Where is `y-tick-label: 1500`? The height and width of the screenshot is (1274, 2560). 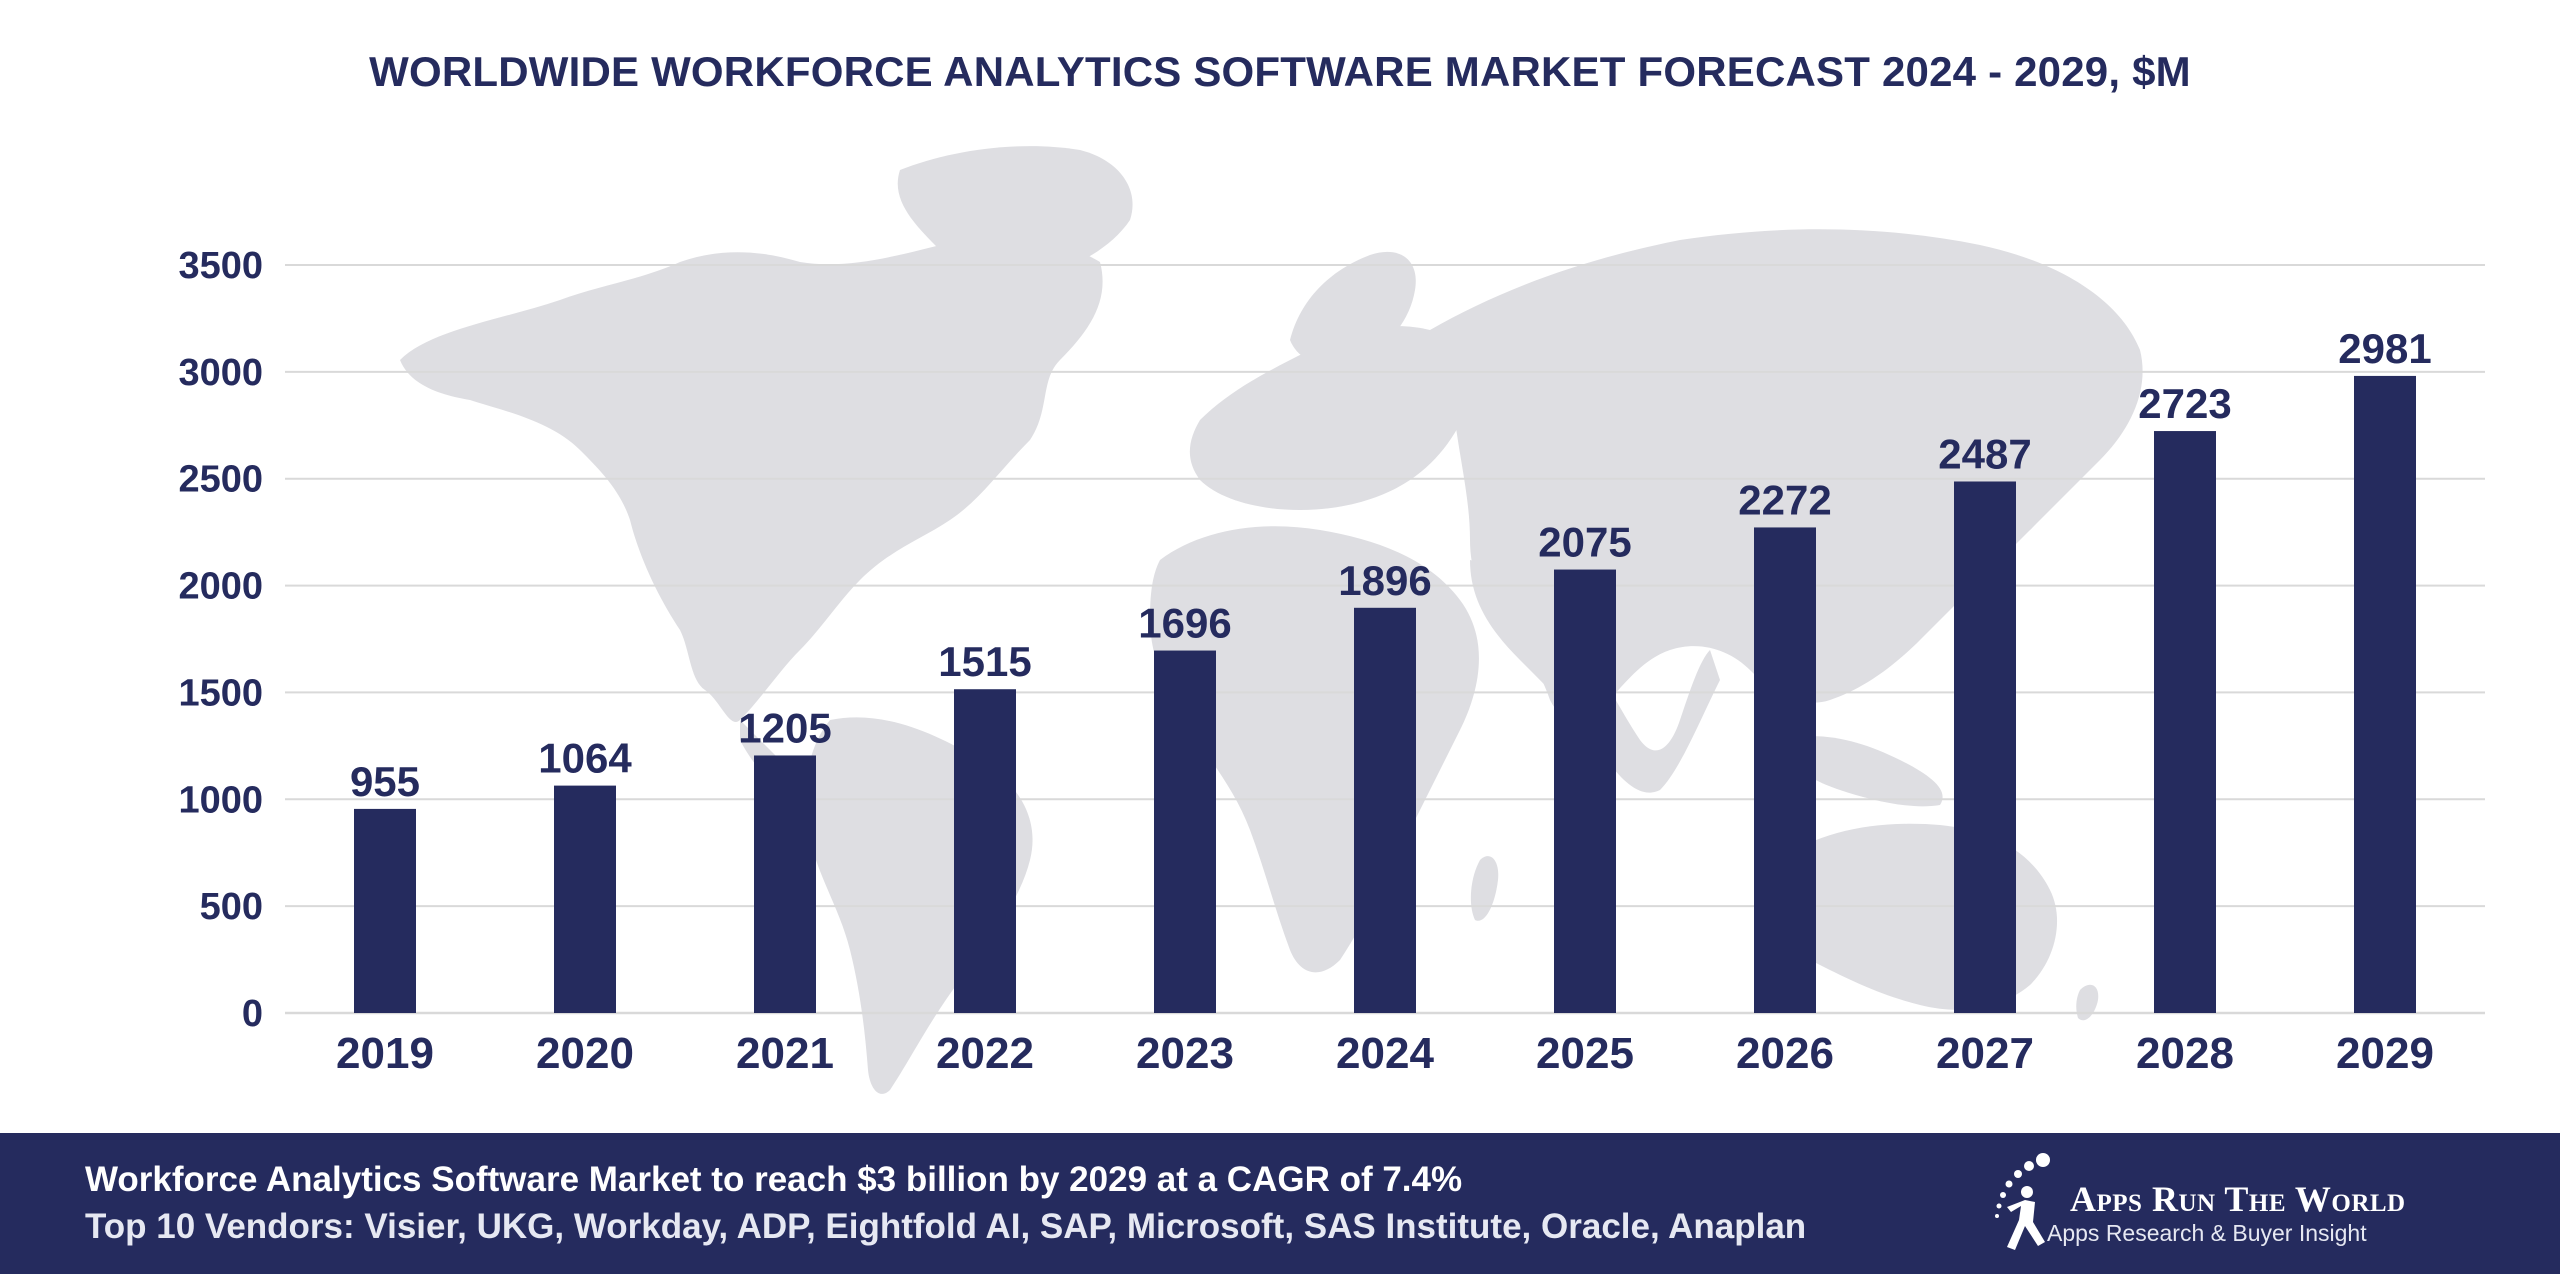
y-tick-label: 1500 is located at coordinates (220, 693).